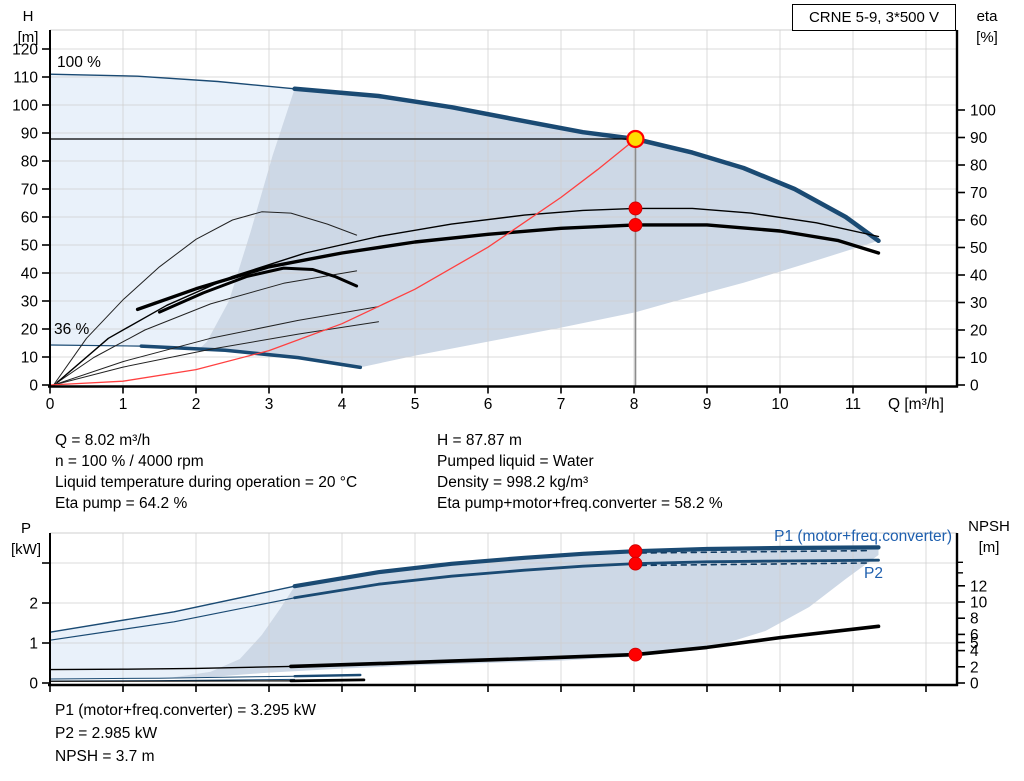 This screenshot has height=781, width=1024. What do you see at coordinates (30, 246) in the screenshot?
I see `y-left-tick-label: 50` at bounding box center [30, 246].